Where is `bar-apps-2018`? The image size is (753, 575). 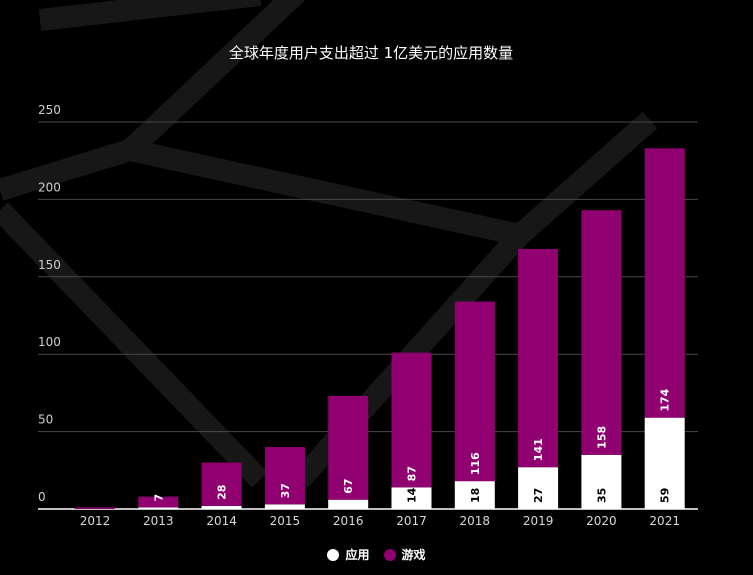
bar-apps-2018 is located at coordinates (474, 495).